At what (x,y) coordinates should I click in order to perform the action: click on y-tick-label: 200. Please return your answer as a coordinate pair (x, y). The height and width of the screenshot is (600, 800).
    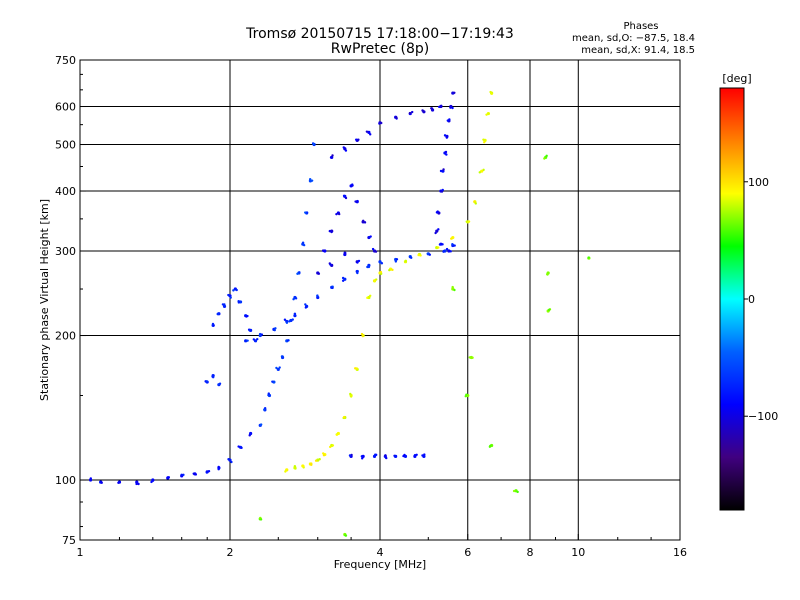
    Looking at the image, I should click on (65, 336).